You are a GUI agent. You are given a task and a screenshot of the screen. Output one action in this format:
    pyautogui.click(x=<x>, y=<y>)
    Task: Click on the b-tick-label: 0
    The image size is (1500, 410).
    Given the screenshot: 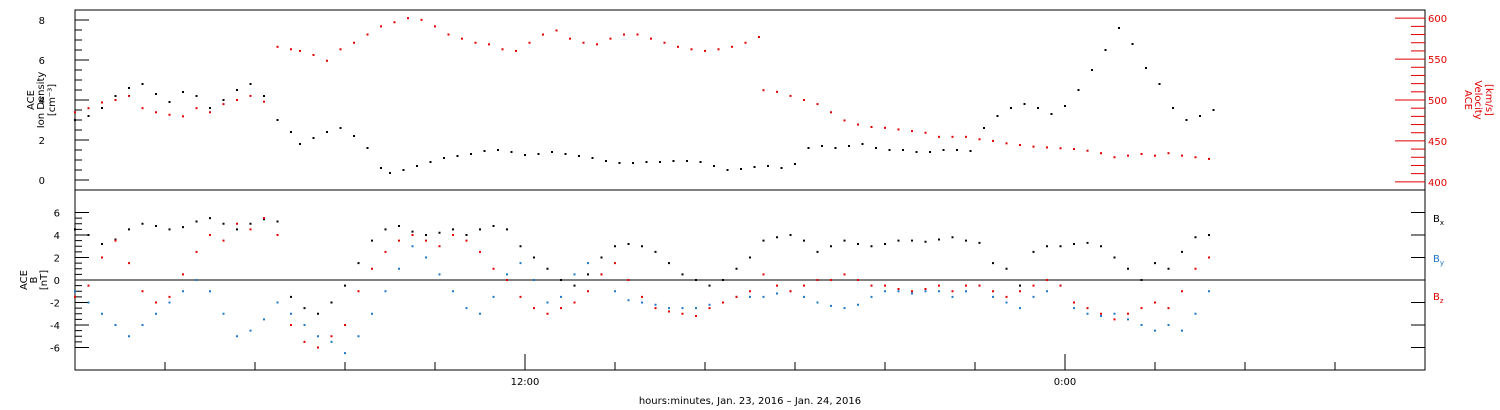 What is the action you would take?
    pyautogui.click(x=57, y=281)
    